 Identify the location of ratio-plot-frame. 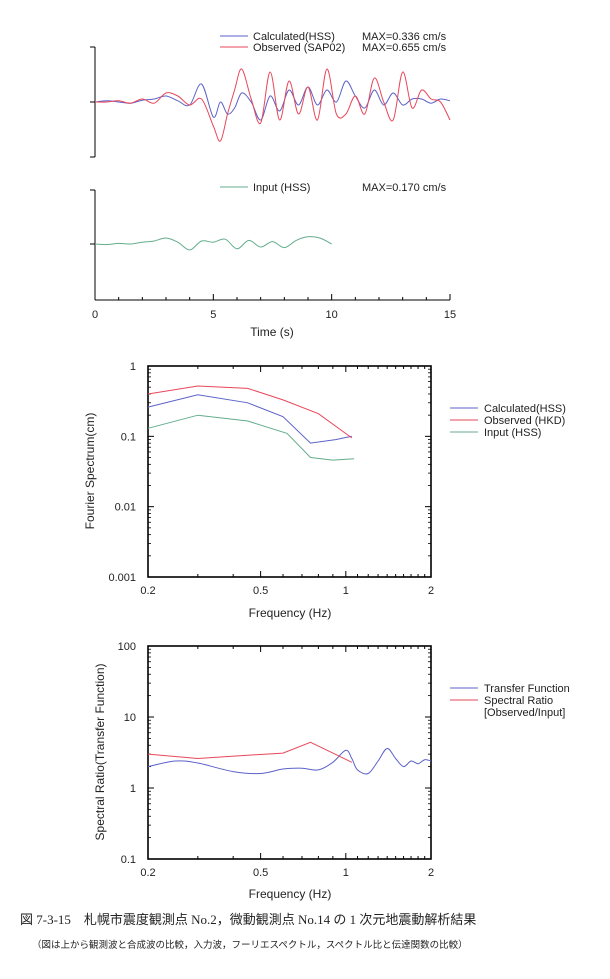
(289, 752).